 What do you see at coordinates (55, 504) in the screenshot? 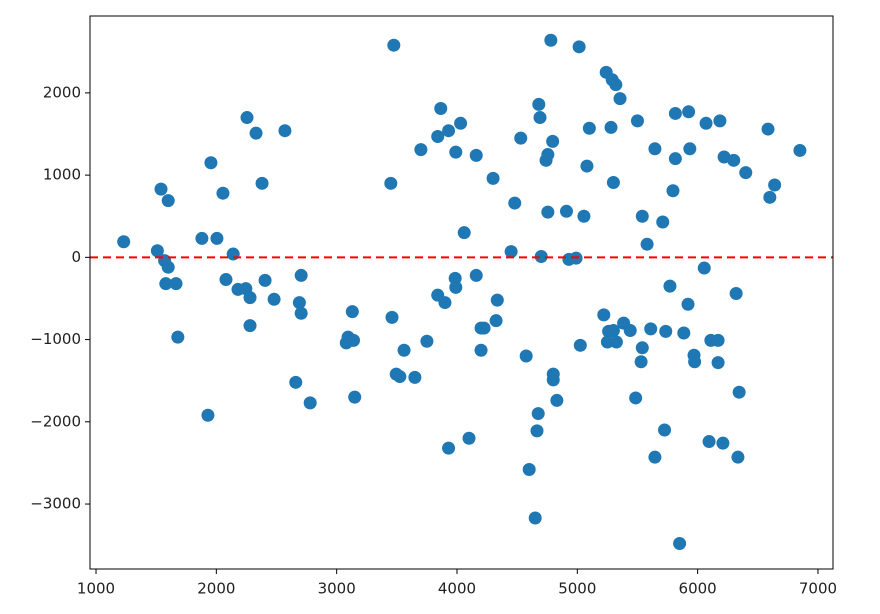
I see `y-tick-label: −3000` at bounding box center [55, 504].